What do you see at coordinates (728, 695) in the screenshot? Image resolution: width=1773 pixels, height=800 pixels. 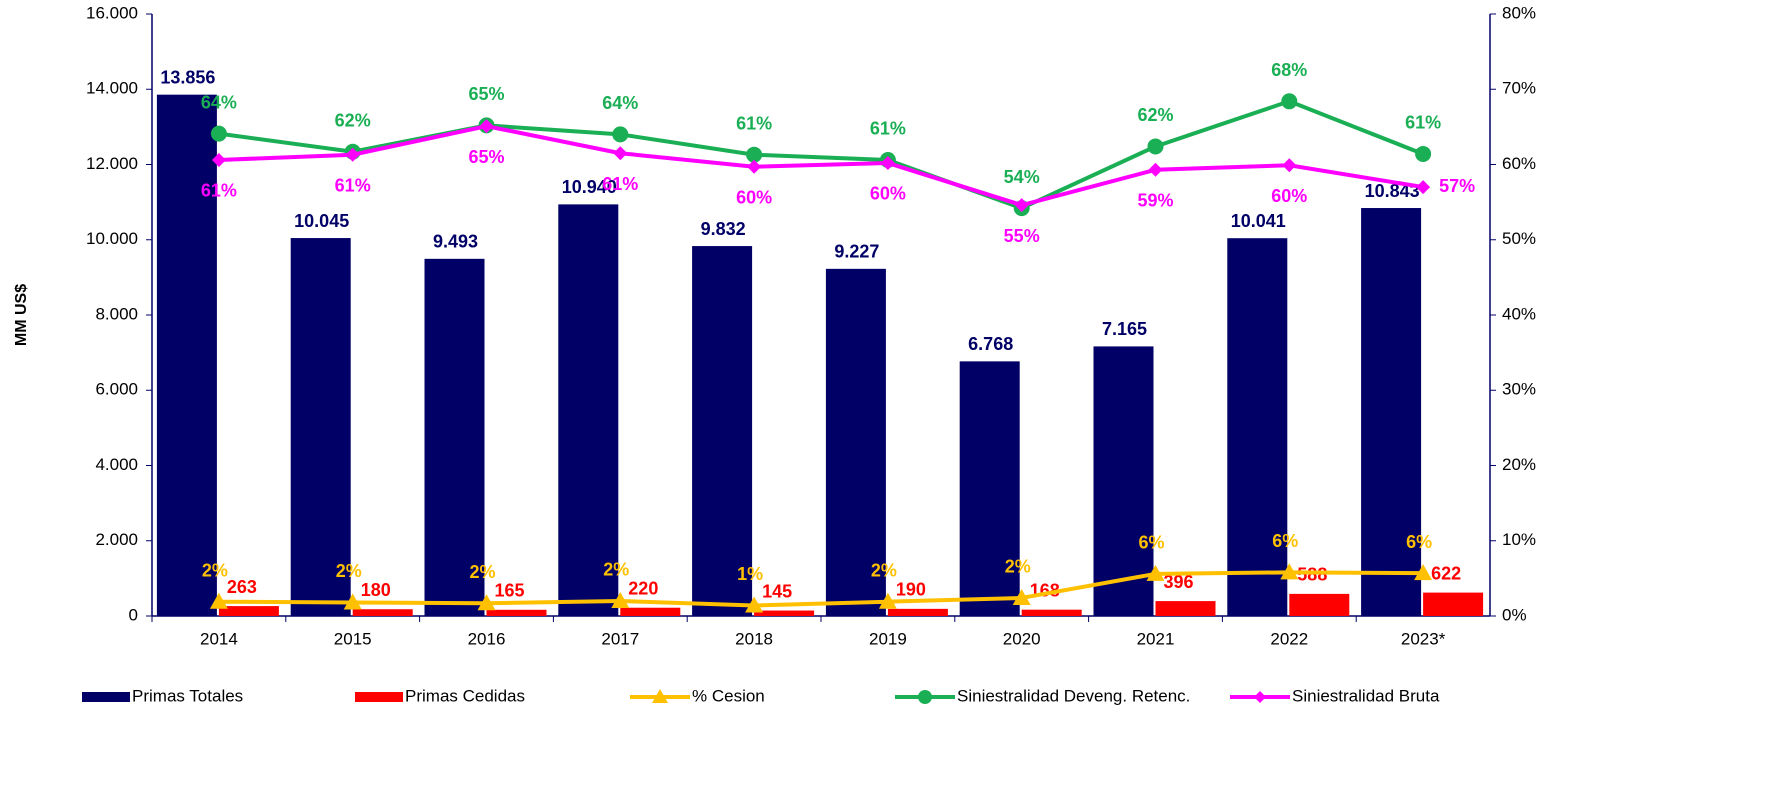 I see `legend-label: % Cesion` at bounding box center [728, 695].